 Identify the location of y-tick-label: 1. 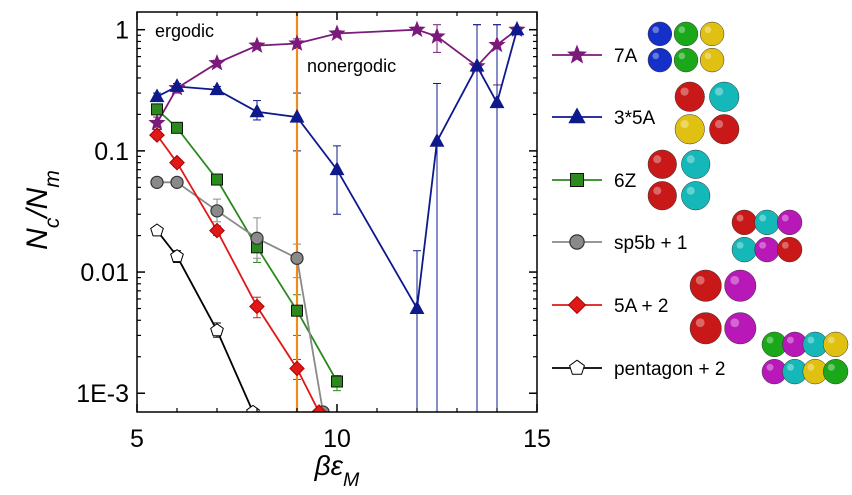
(122, 31).